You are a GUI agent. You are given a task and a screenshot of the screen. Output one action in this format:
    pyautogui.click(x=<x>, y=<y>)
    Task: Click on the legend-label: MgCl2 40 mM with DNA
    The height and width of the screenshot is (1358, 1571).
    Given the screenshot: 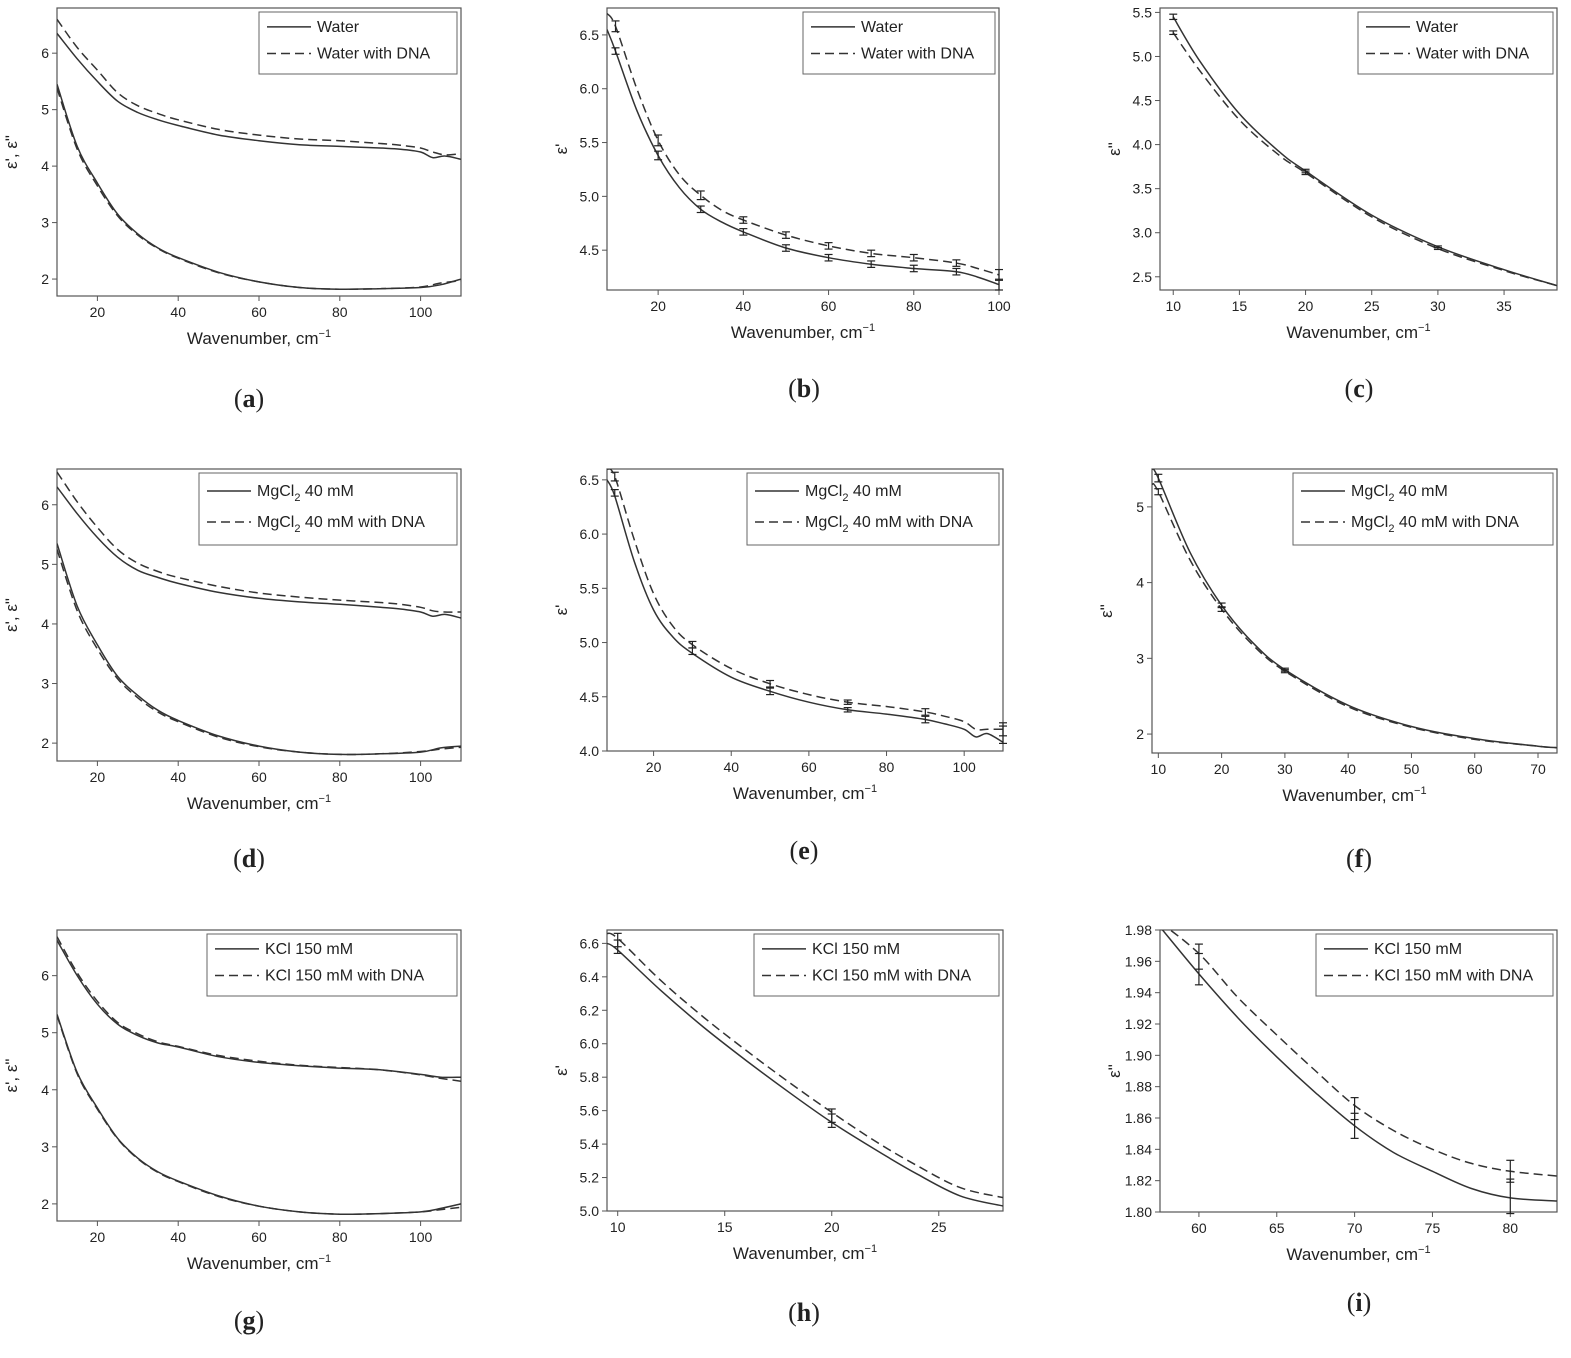 What is the action you would take?
    pyautogui.click(x=1435, y=524)
    